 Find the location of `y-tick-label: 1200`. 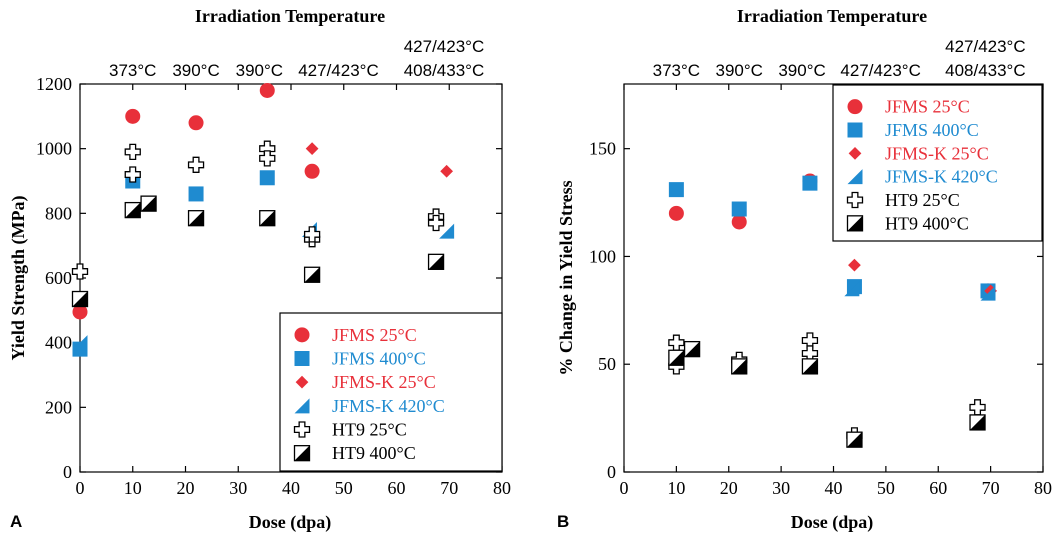

y-tick-label: 1200 is located at coordinates (54, 84).